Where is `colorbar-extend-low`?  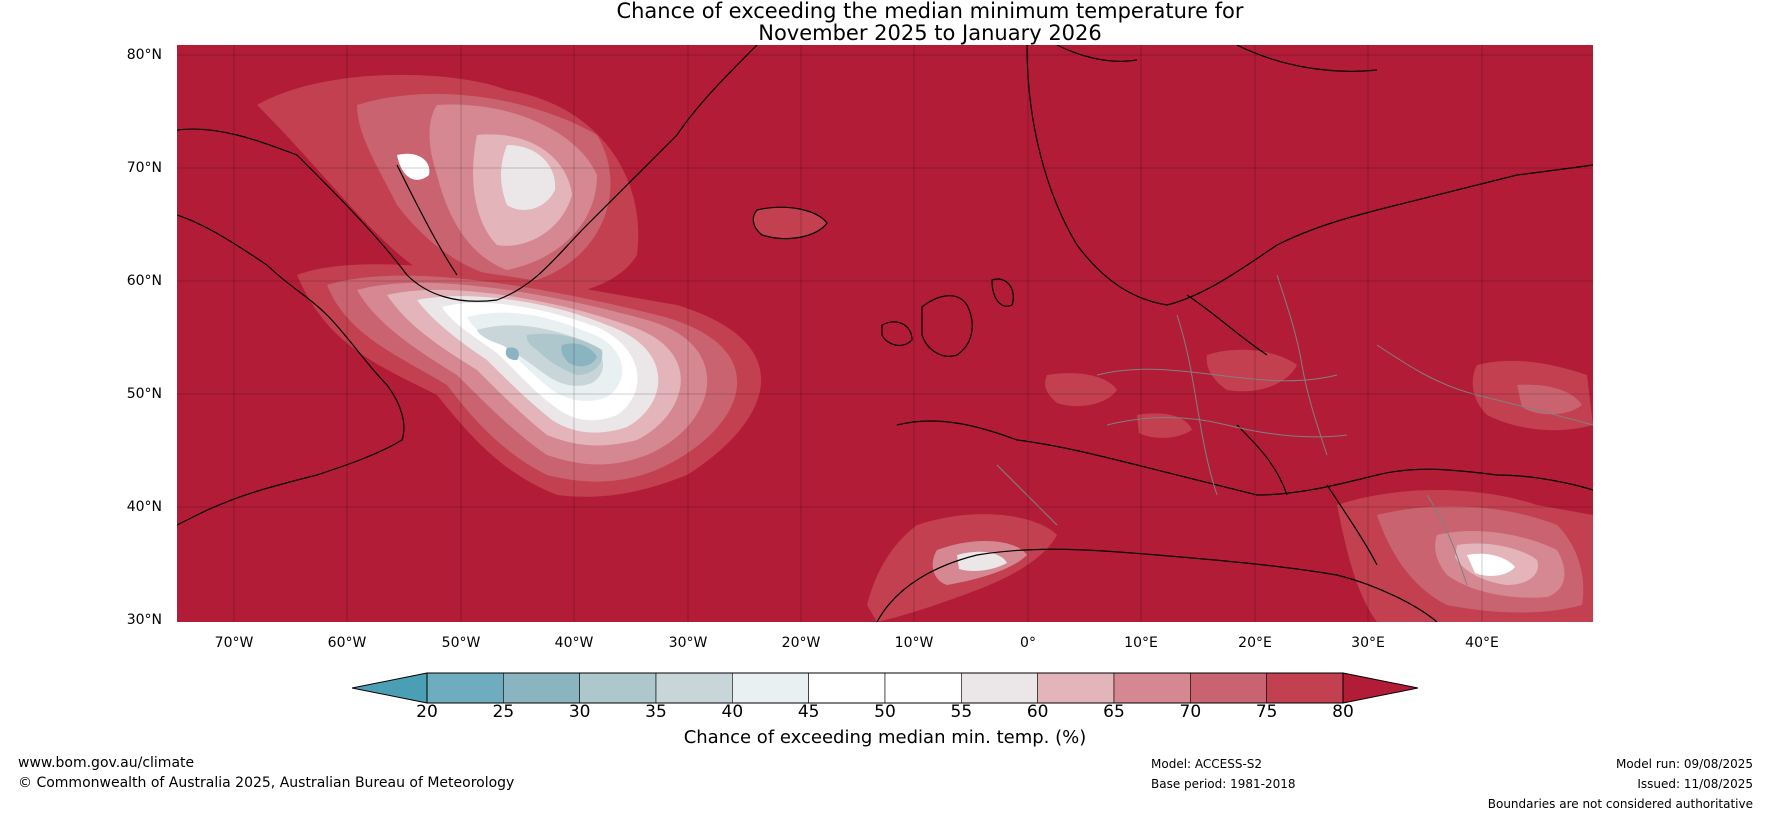
colorbar-extend-low is located at coordinates (390, 688).